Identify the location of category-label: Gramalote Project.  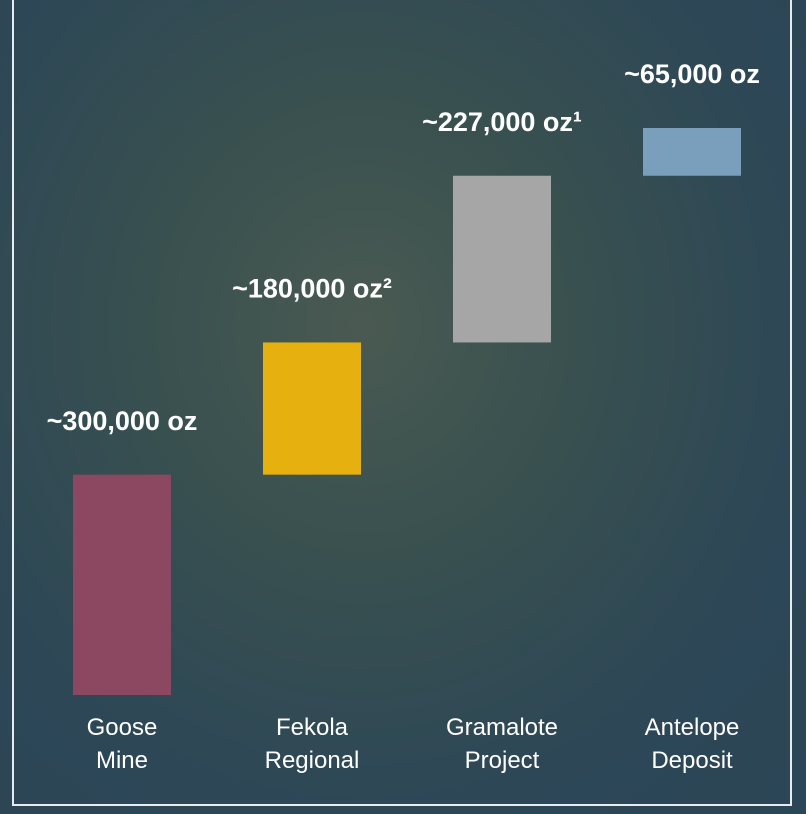
(502, 744).